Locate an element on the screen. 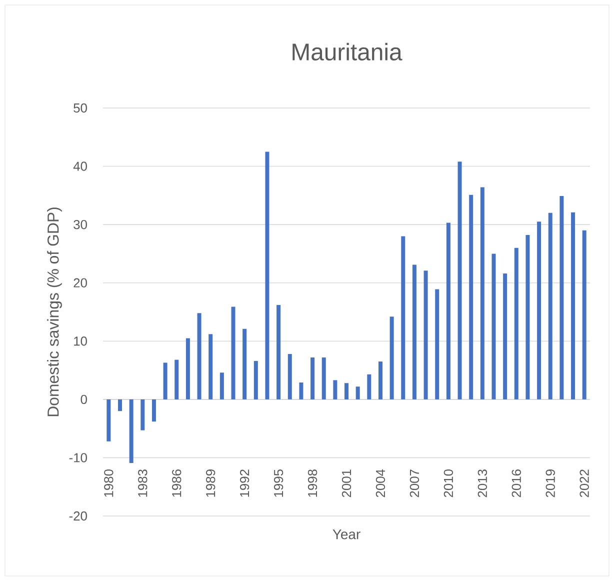 The width and height of the screenshot is (614, 581). y-tick-label: 30 is located at coordinates (80, 225).